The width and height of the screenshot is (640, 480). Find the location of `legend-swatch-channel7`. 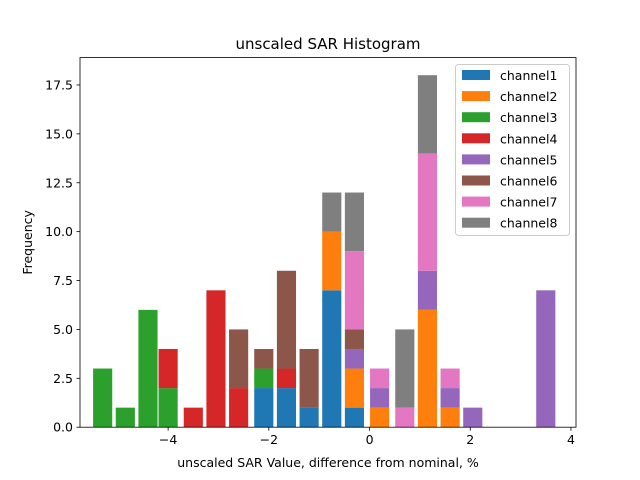

legend-swatch-channel7 is located at coordinates (476, 201).